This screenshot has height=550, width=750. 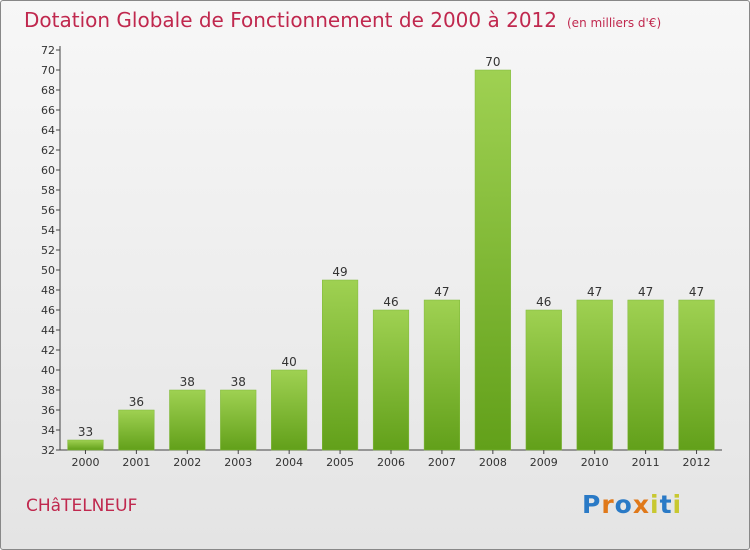 What do you see at coordinates (289, 462) in the screenshot?
I see `x-tick-label: 2004` at bounding box center [289, 462].